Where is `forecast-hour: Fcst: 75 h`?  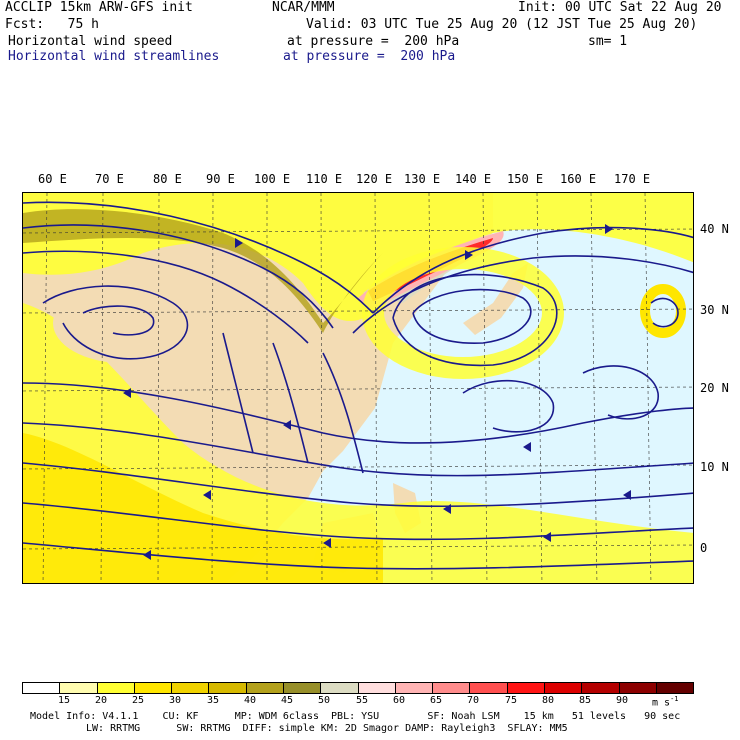 forecast-hour: Fcst: 75 h is located at coordinates (52, 24).